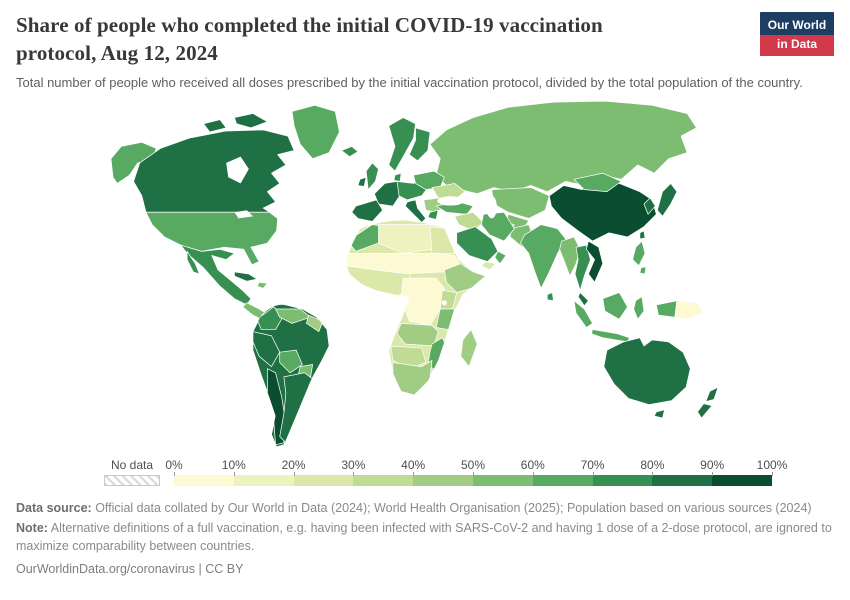 This screenshot has height=600, width=850. Describe the element at coordinates (372, 176) in the screenshot. I see `country-uk` at that location.